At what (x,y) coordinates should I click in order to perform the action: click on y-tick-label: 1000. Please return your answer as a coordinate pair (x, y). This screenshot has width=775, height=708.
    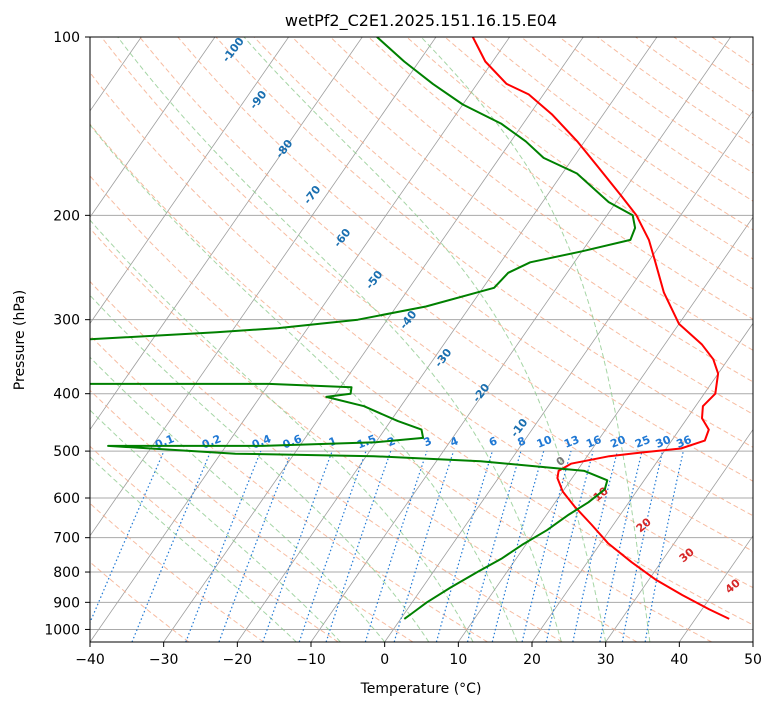
    Looking at the image, I should click on (62, 630).